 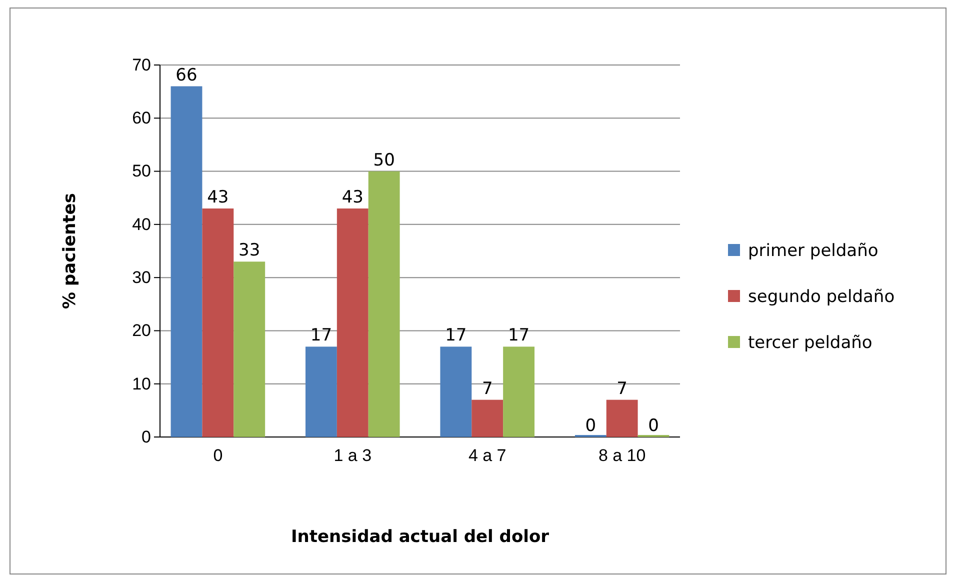 I want to click on y-tick-label: 70, so click(x=141, y=64).